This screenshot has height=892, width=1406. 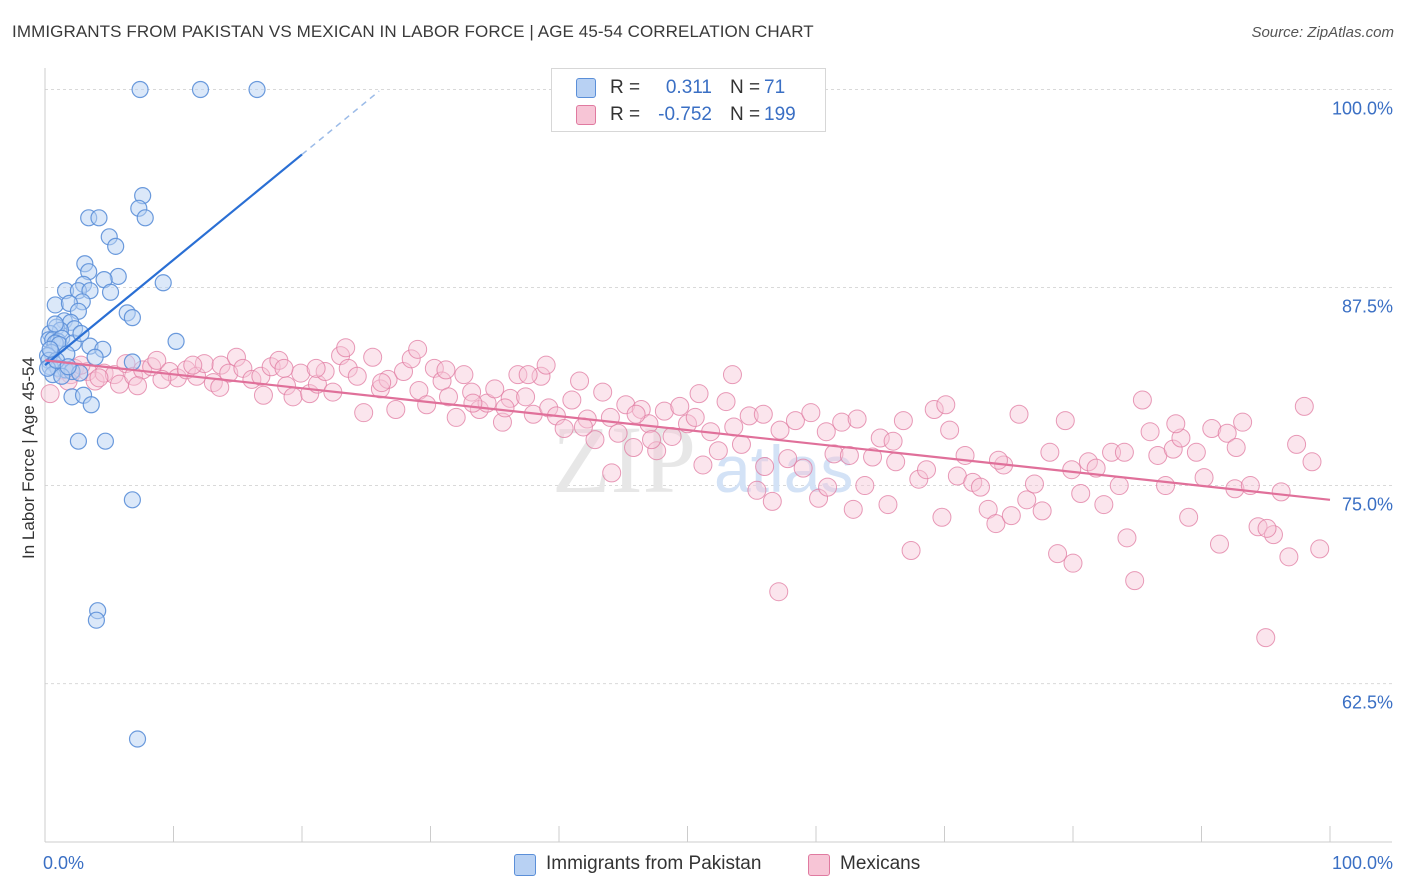 I want to click on y-tick-label: 62.5%, so click(x=1367, y=703).